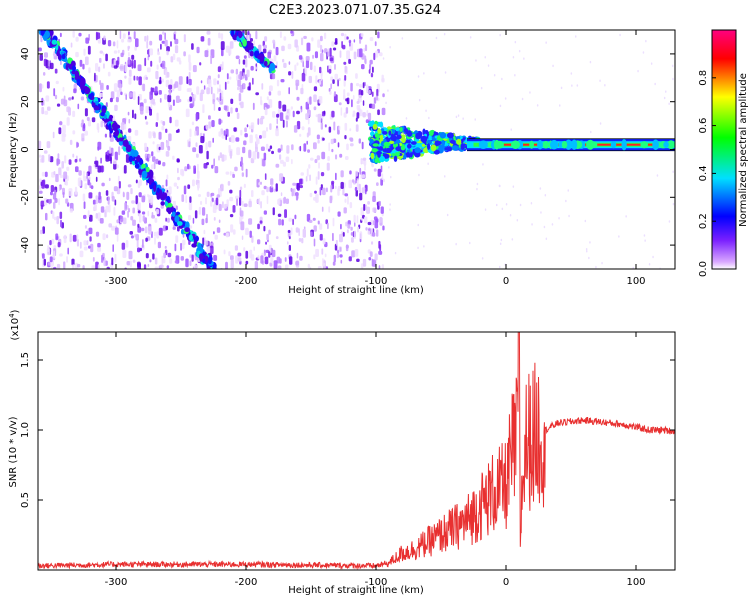 The image size is (750, 600). Describe the element at coordinates (703, 221) in the screenshot. I see `colorbar-tick-label: 0.2` at that location.